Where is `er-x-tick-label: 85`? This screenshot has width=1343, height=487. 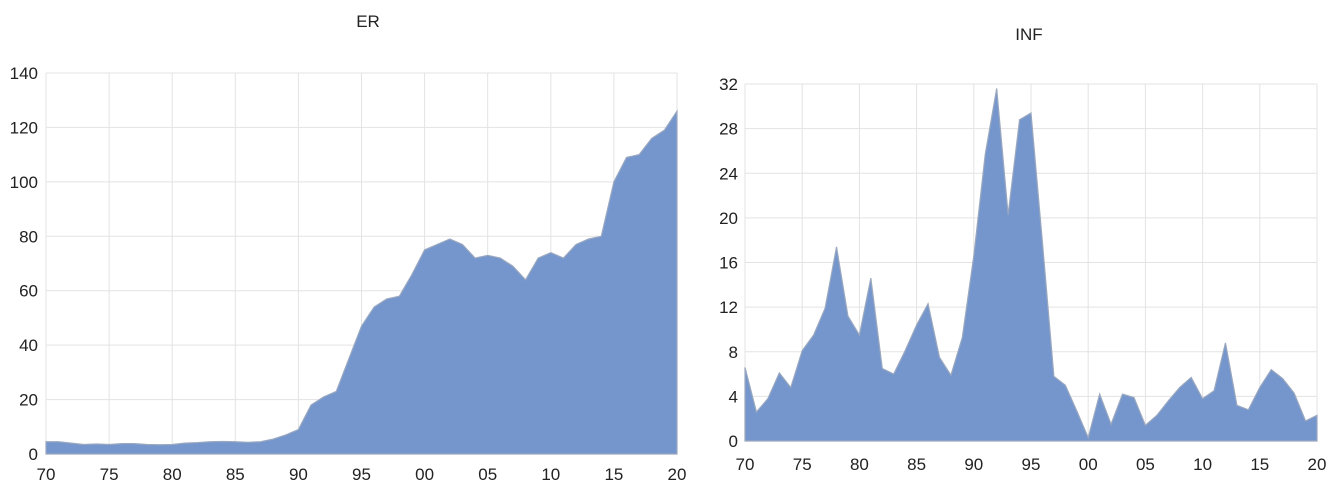
er-x-tick-label: 85 is located at coordinates (235, 474).